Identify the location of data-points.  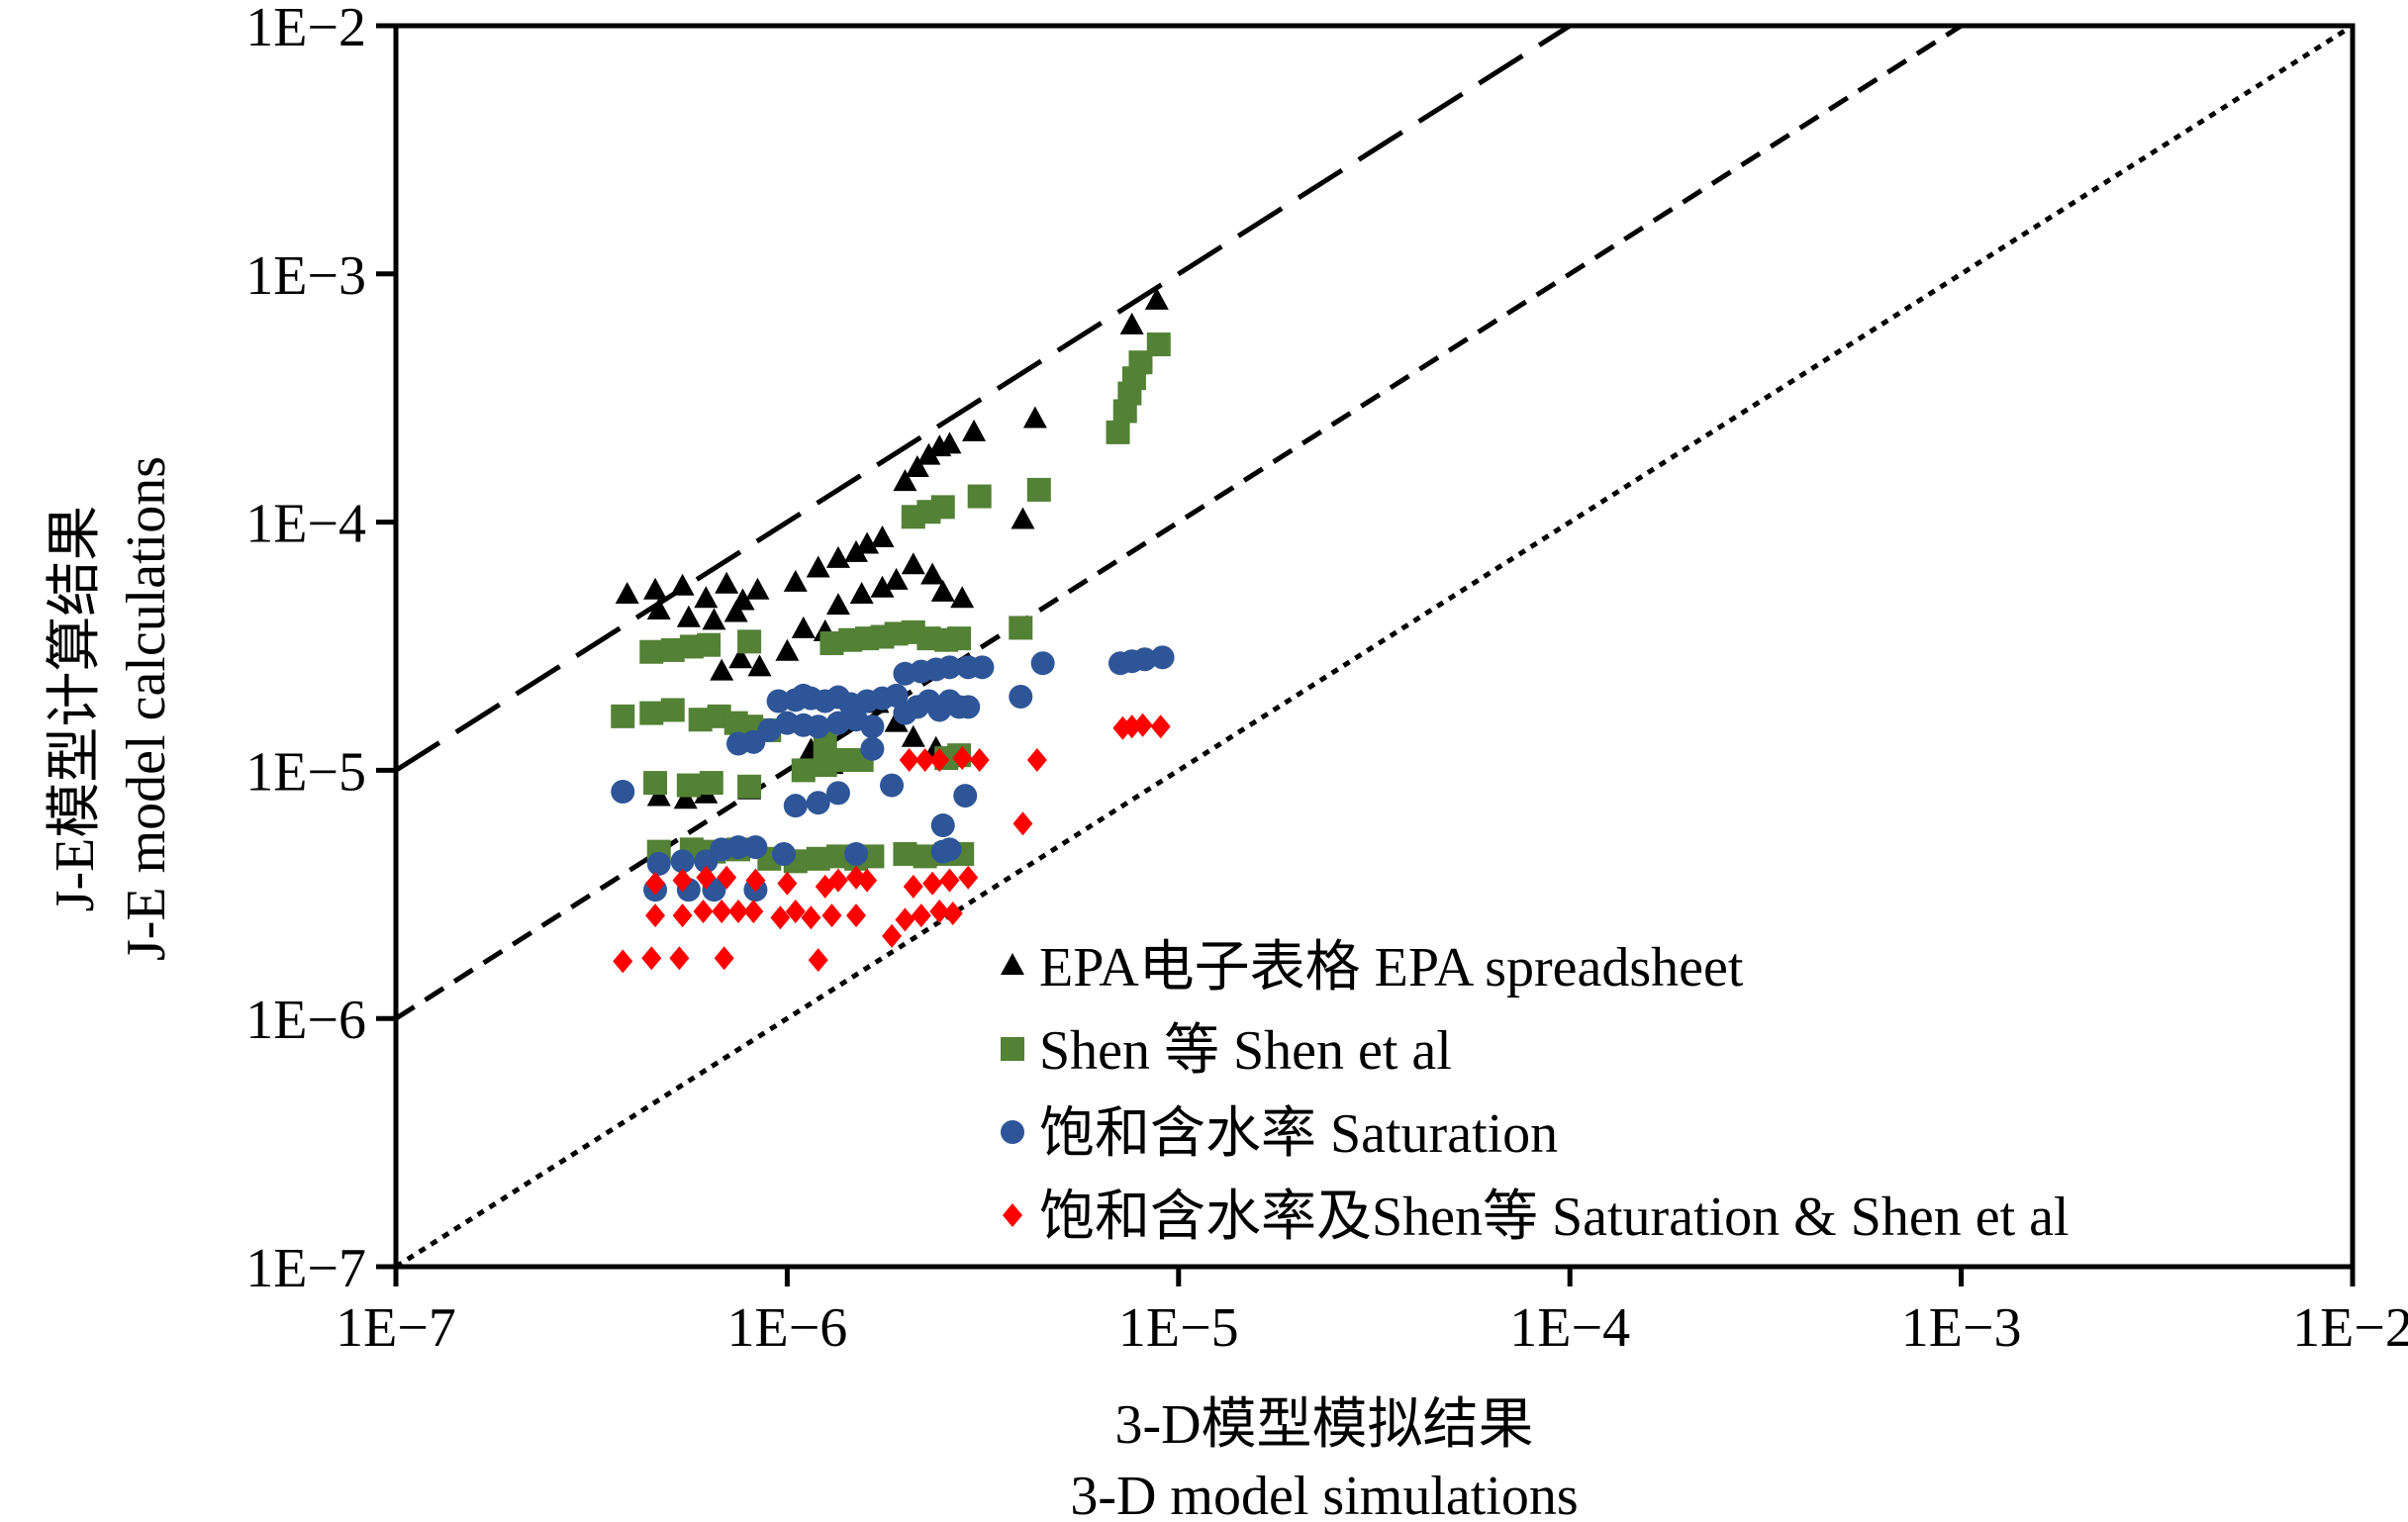
(893, 630).